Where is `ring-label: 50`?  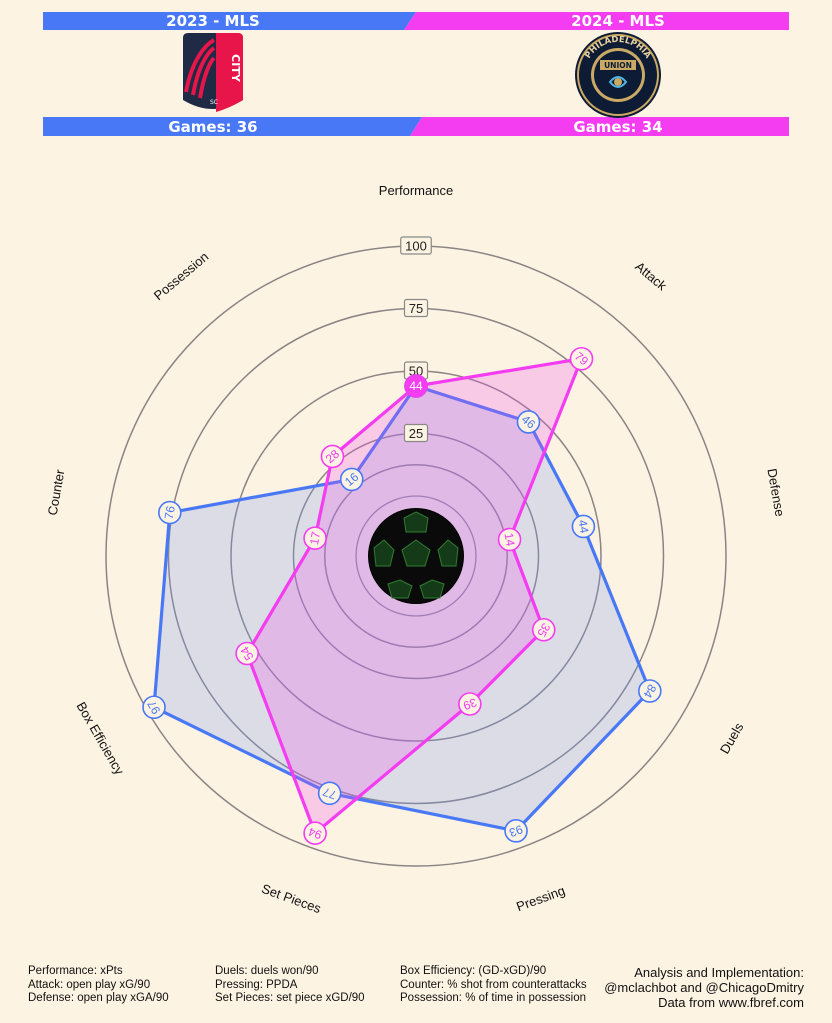 ring-label: 50 is located at coordinates (416, 371).